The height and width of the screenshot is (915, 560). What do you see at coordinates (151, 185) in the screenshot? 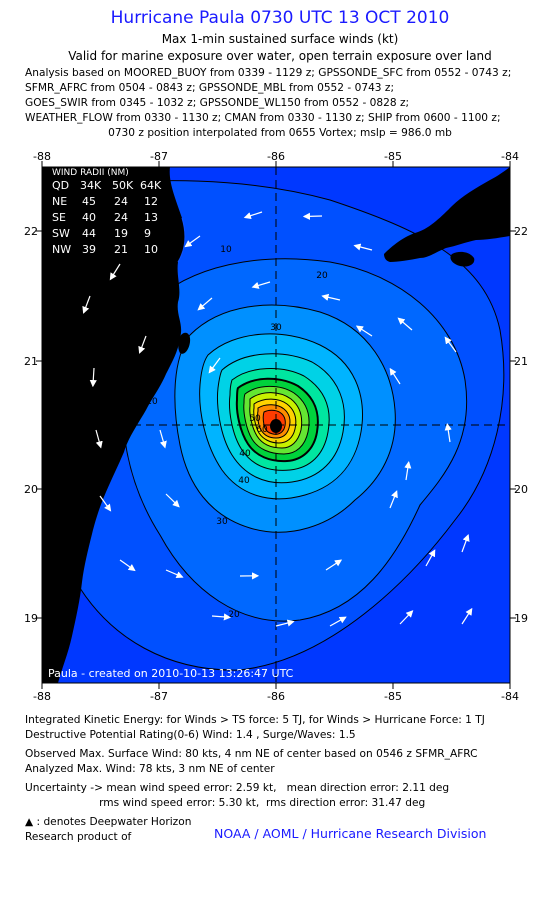
I see `wind-radii-header: 64K` at bounding box center [151, 185].